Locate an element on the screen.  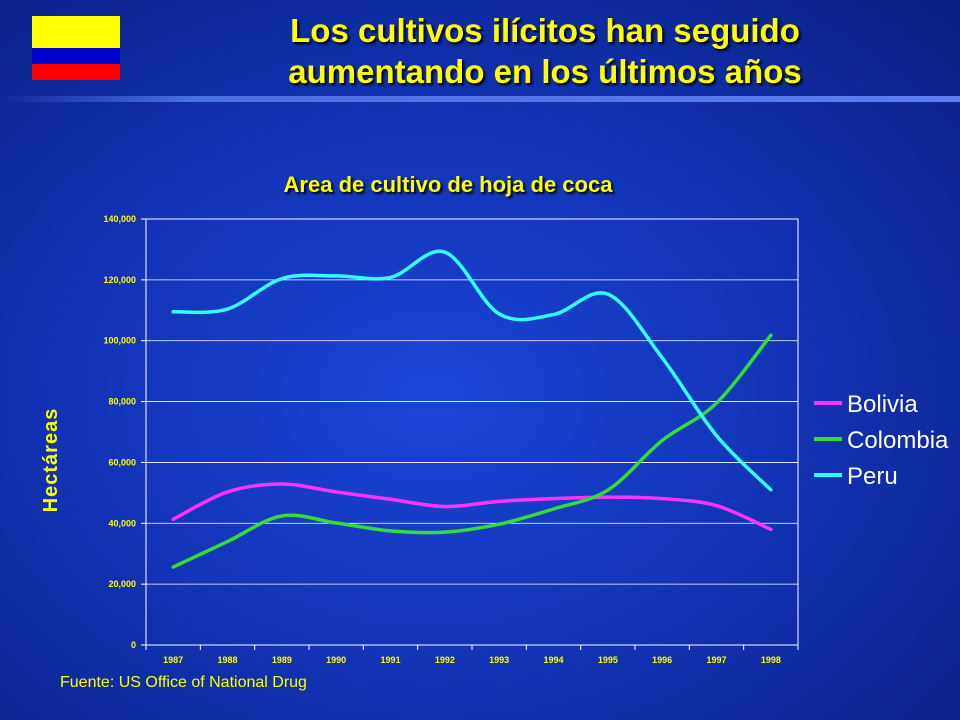
x-tick-label: 1993 is located at coordinates (499, 660).